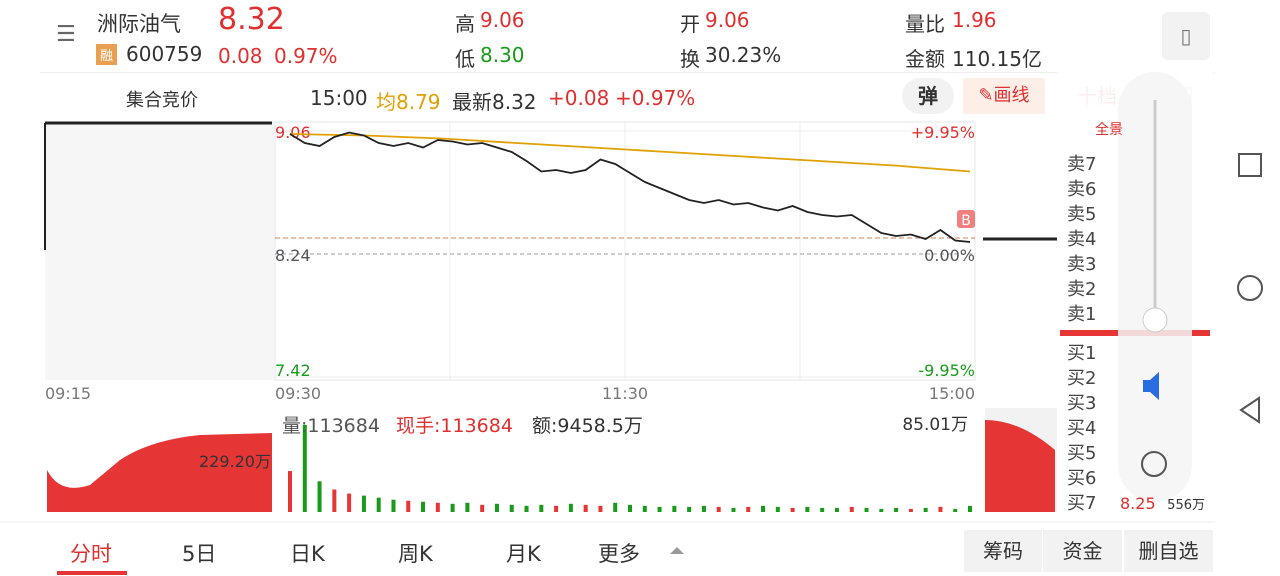  I want to click on tab: 5日, so click(199, 554).